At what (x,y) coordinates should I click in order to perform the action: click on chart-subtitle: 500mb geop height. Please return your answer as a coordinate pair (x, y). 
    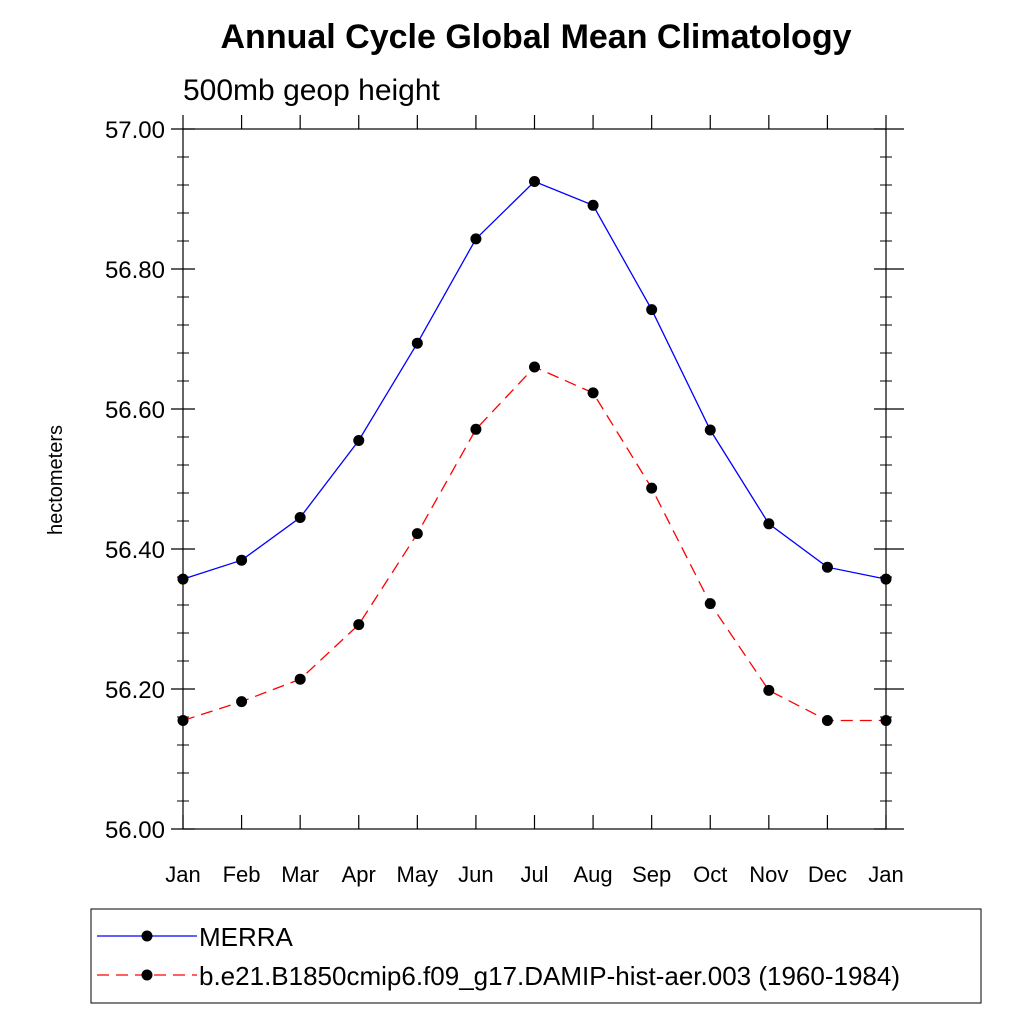
    Looking at the image, I should click on (312, 90).